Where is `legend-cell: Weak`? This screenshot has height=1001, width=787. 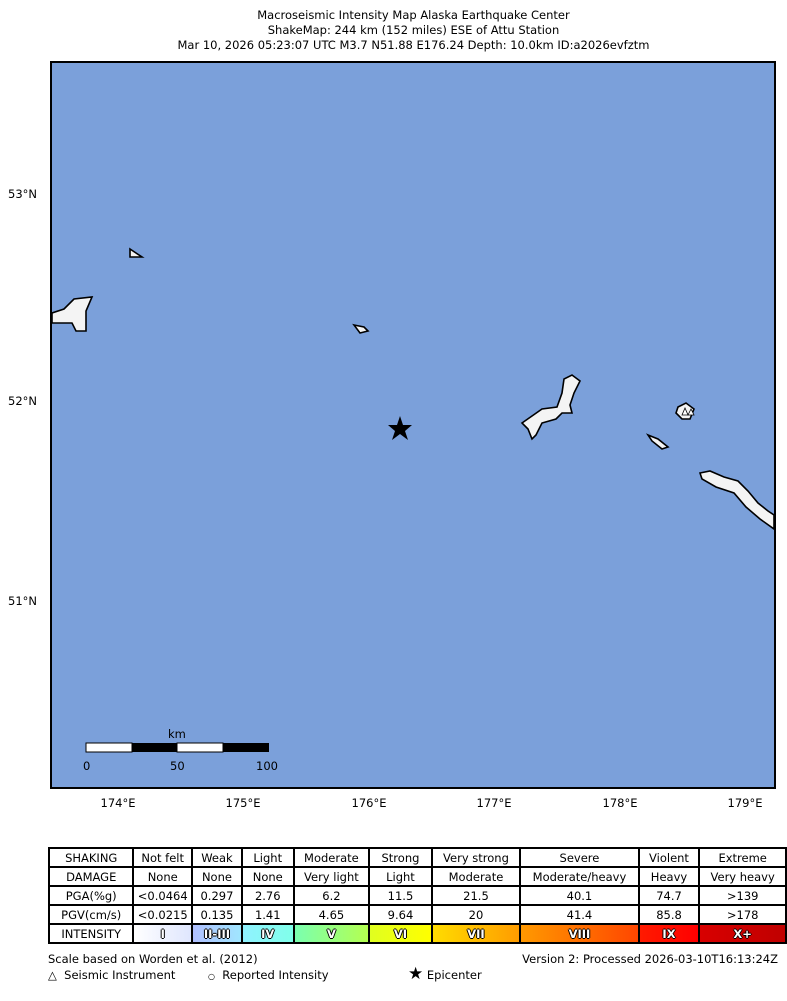
legend-cell: Weak is located at coordinates (216, 857).